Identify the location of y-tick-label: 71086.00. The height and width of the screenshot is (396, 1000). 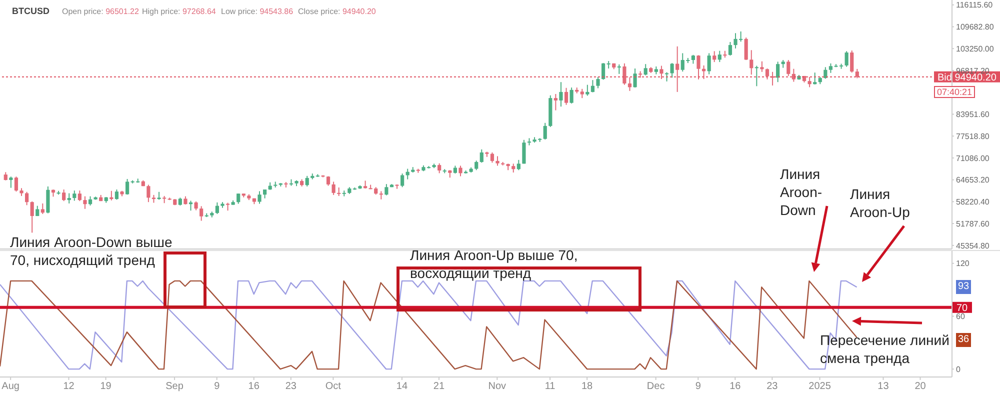
(973, 158).